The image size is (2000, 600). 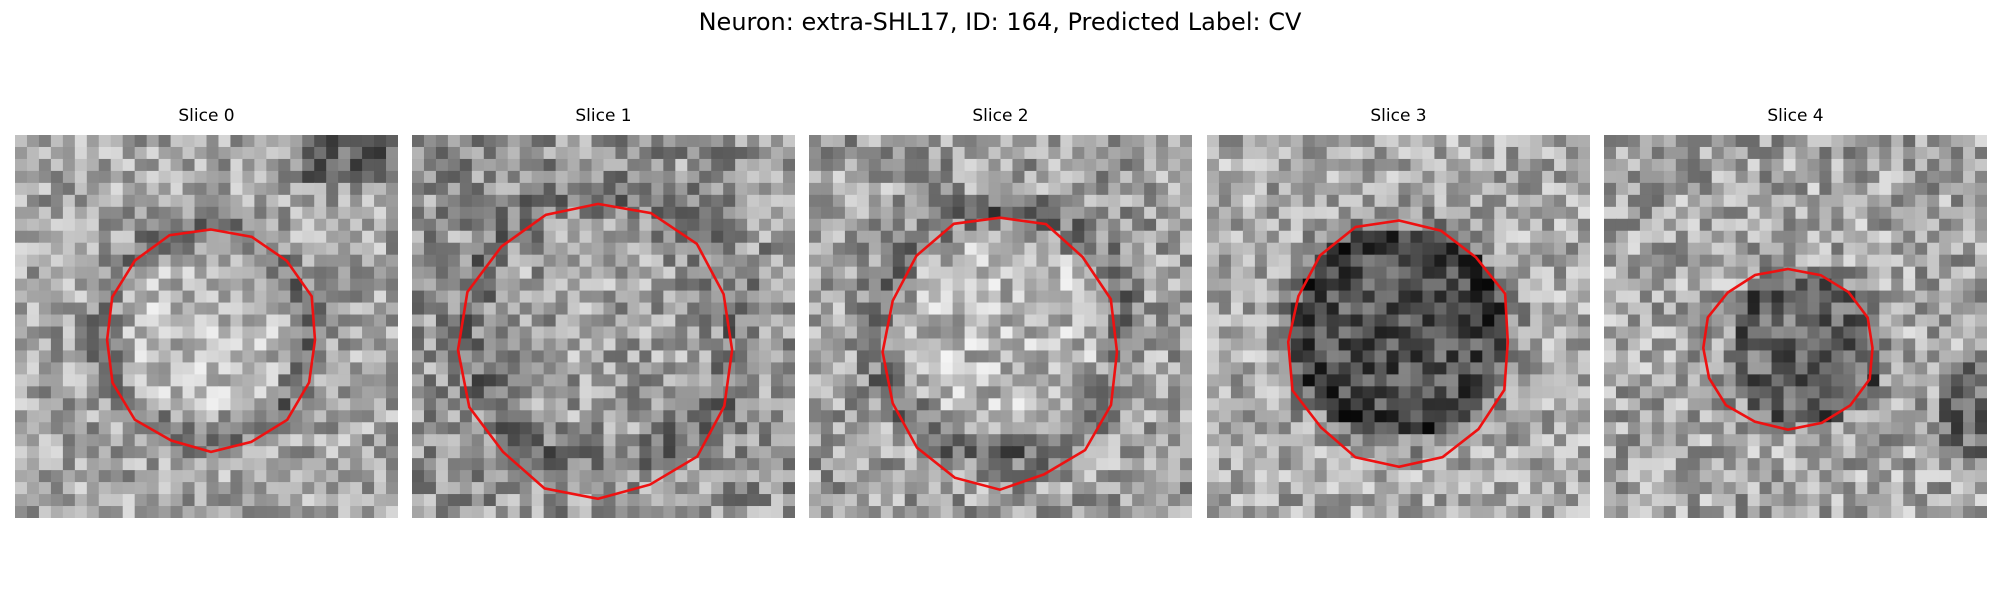 I want to click on slice-title: Slice 3, so click(x=1398, y=116).